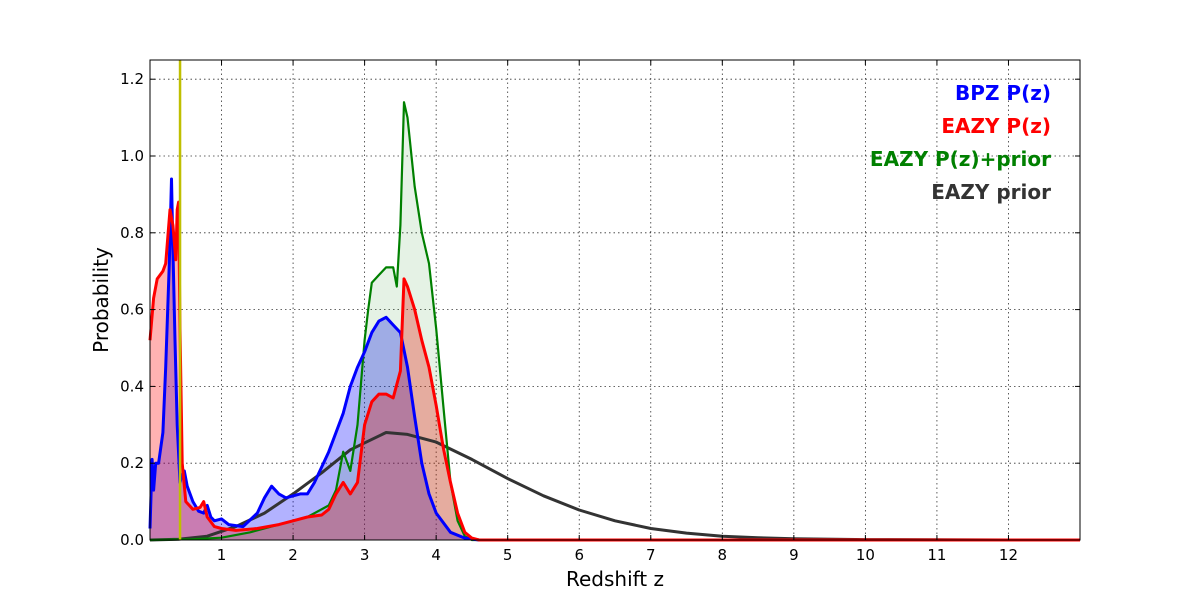 This screenshot has width=1200, height=600. What do you see at coordinates (101, 300) in the screenshot?
I see `y-axis-label: Probability` at bounding box center [101, 300].